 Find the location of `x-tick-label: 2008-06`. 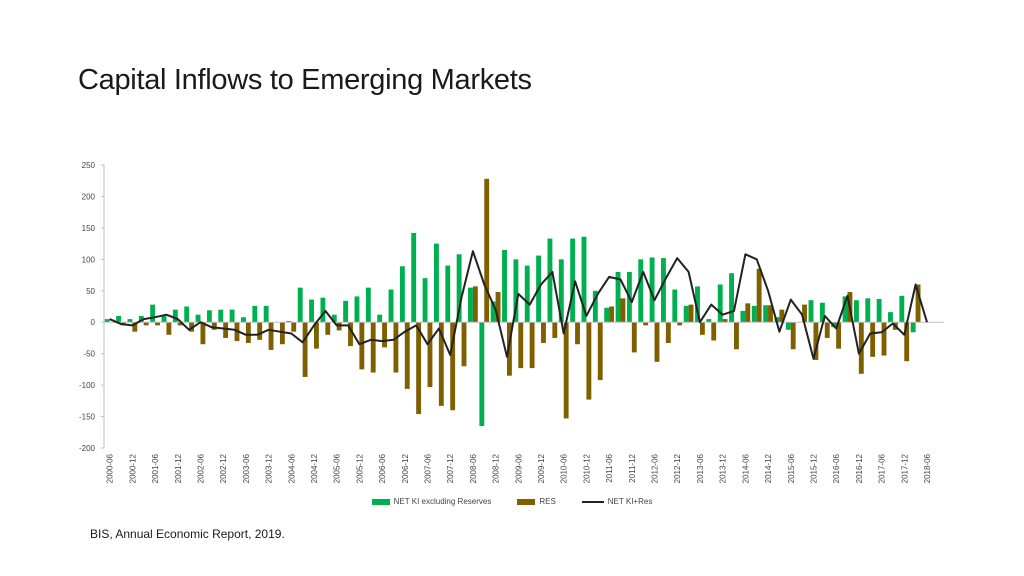

x-tick-label: 2008-06 is located at coordinates (473, 468).